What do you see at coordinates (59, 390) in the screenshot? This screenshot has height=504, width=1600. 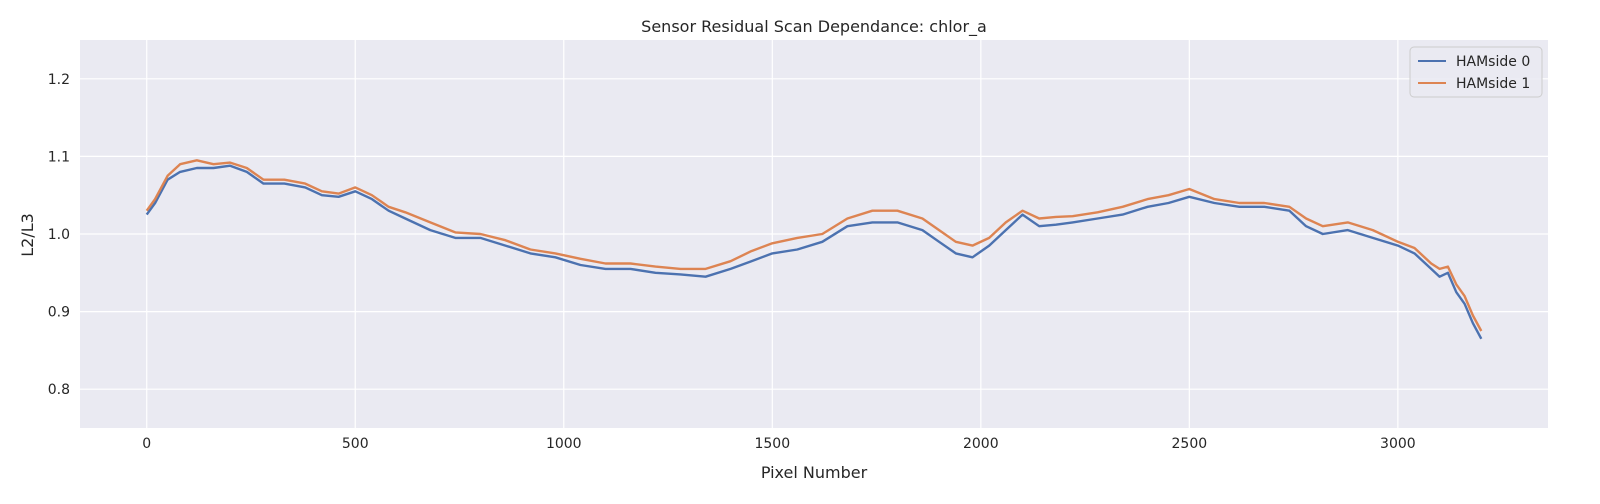 I see `y-tick-label: 0.8` at bounding box center [59, 390].